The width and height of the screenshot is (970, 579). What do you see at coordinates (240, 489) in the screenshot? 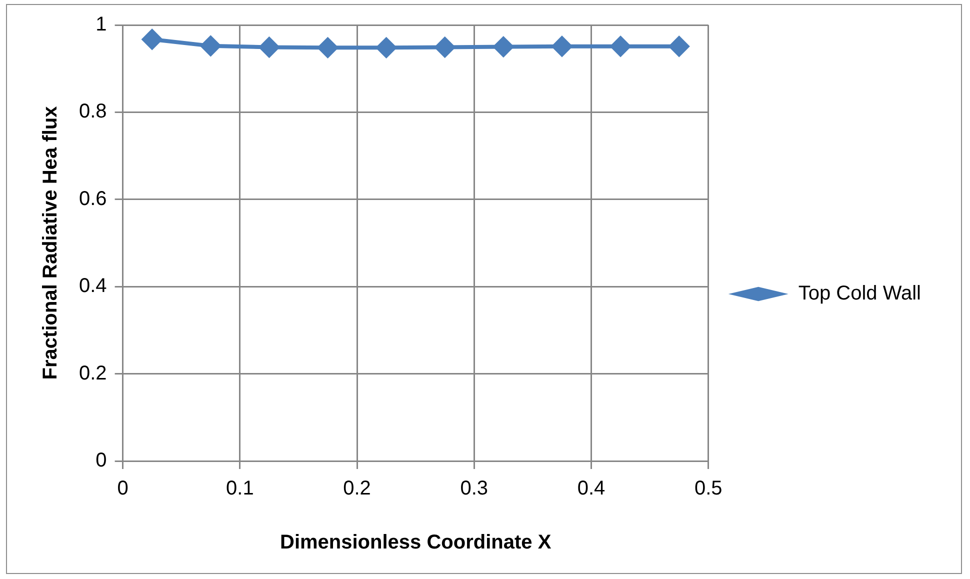
I see `x-tick-label: 0.1` at bounding box center [240, 489].